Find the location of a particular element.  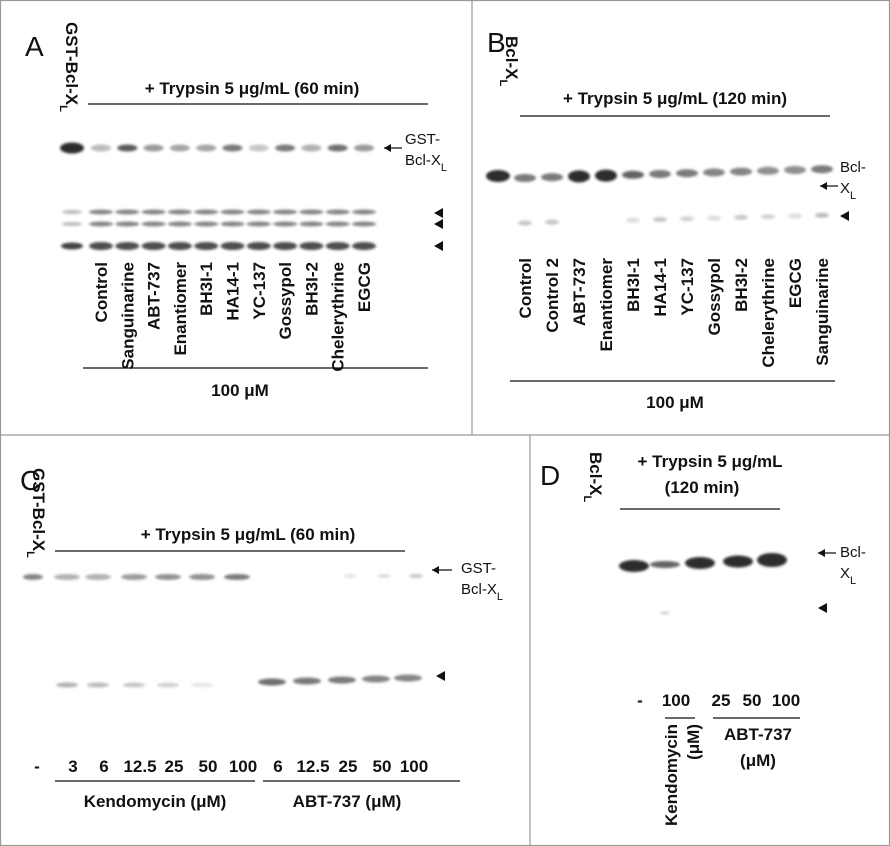

text-part: (μM) is located at coordinates (758, 760).